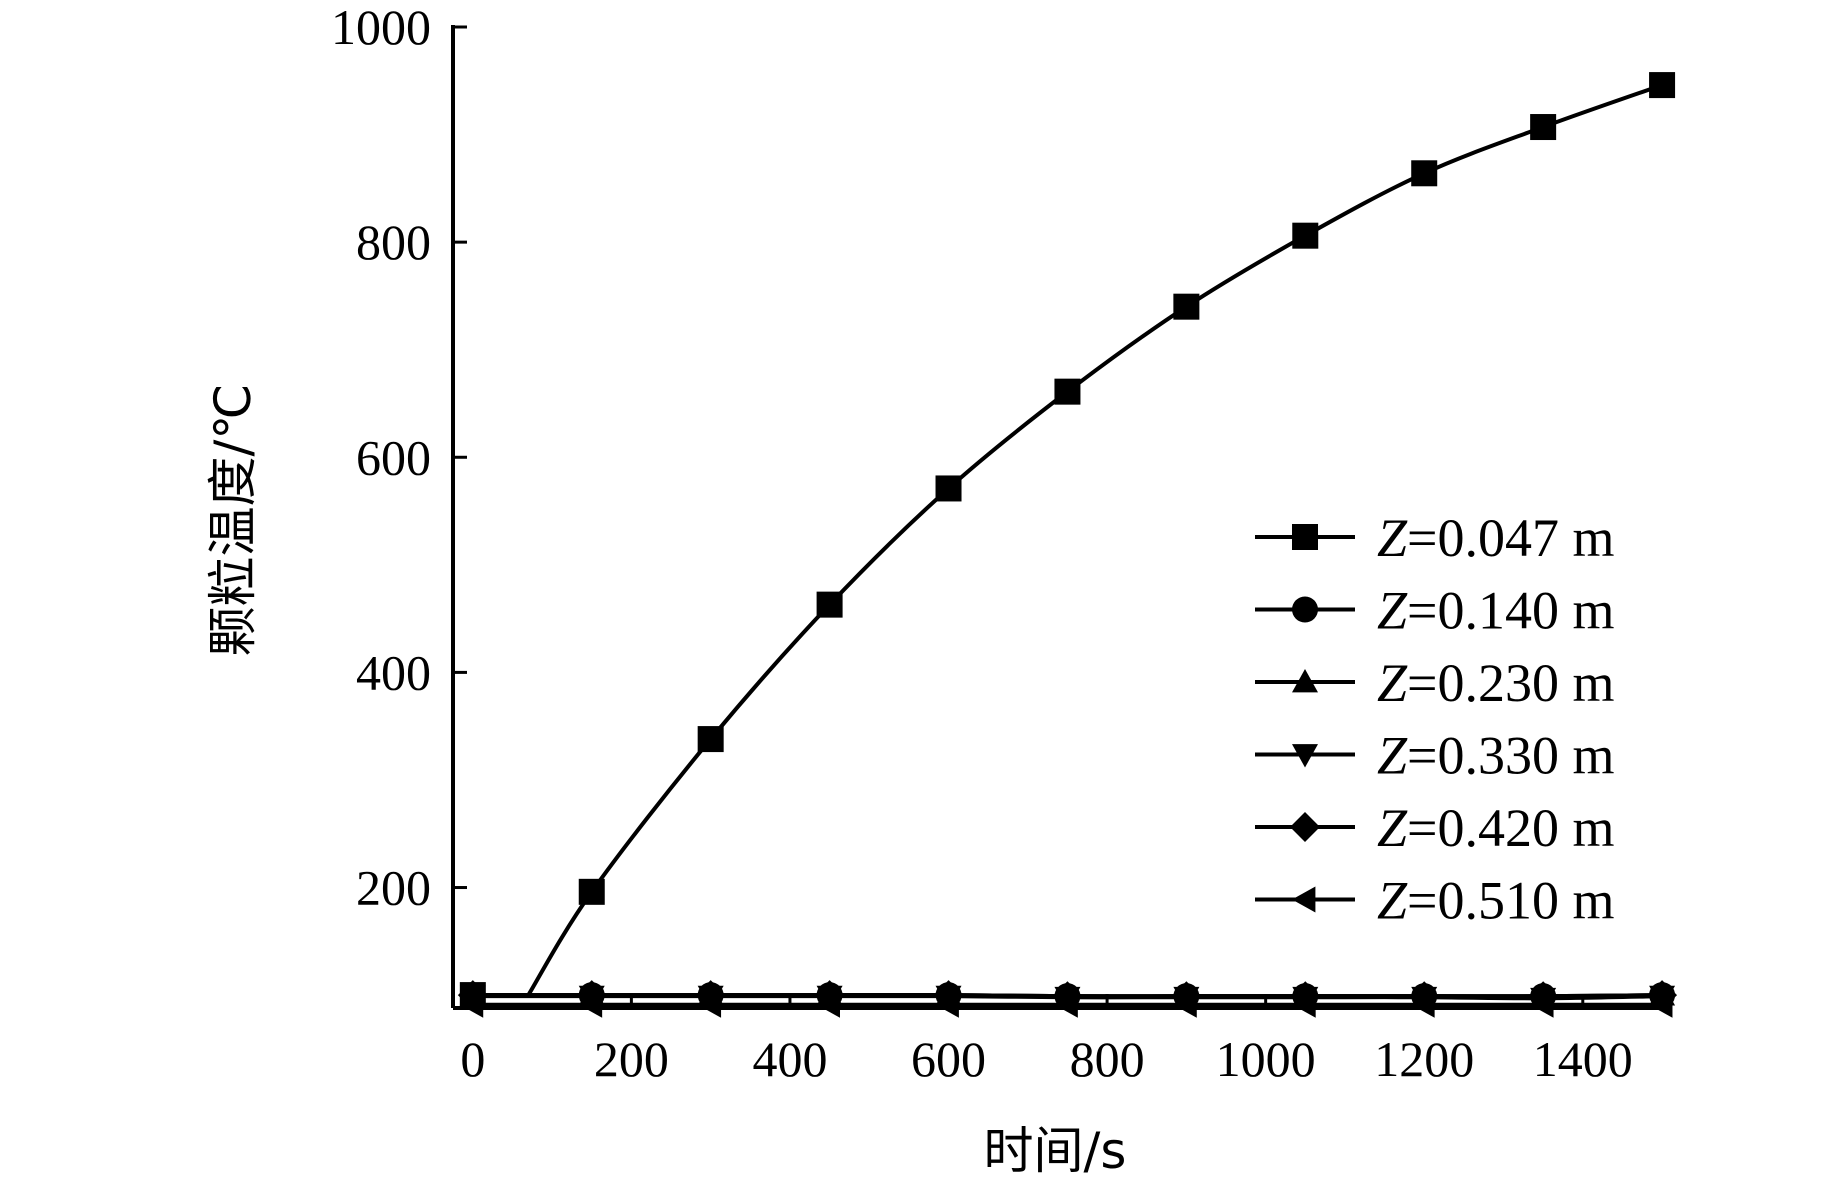 The image size is (1843, 1181). I want to click on x-tick-label: 200, so click(631, 1059).